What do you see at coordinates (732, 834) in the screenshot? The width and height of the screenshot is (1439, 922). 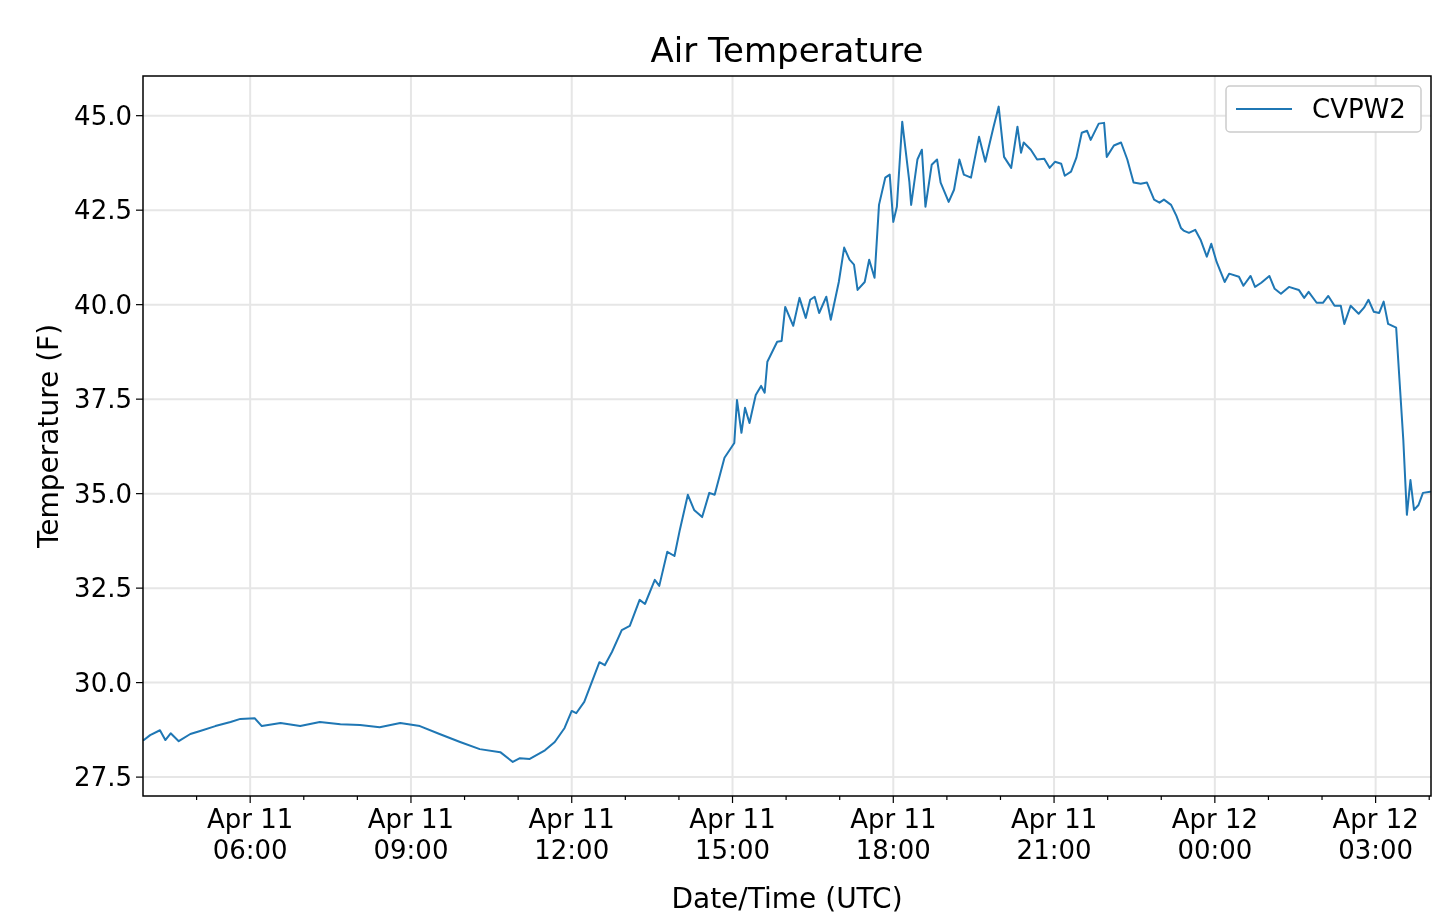 I see `x-tick-label: Apr 11 15:00` at bounding box center [732, 834].